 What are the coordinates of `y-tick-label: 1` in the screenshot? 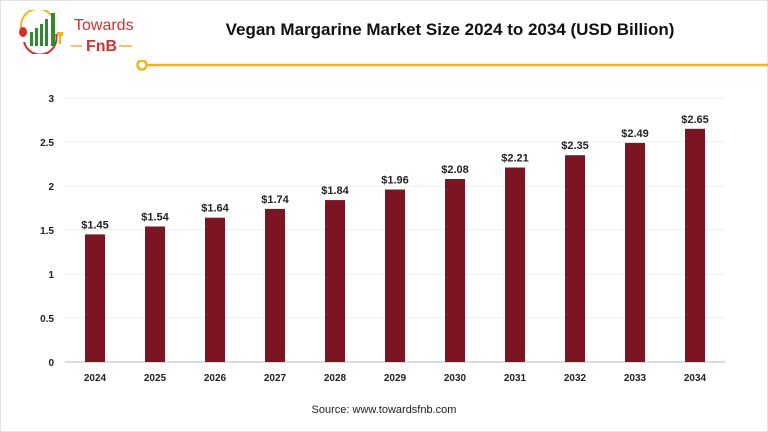 It's located at (51, 275).